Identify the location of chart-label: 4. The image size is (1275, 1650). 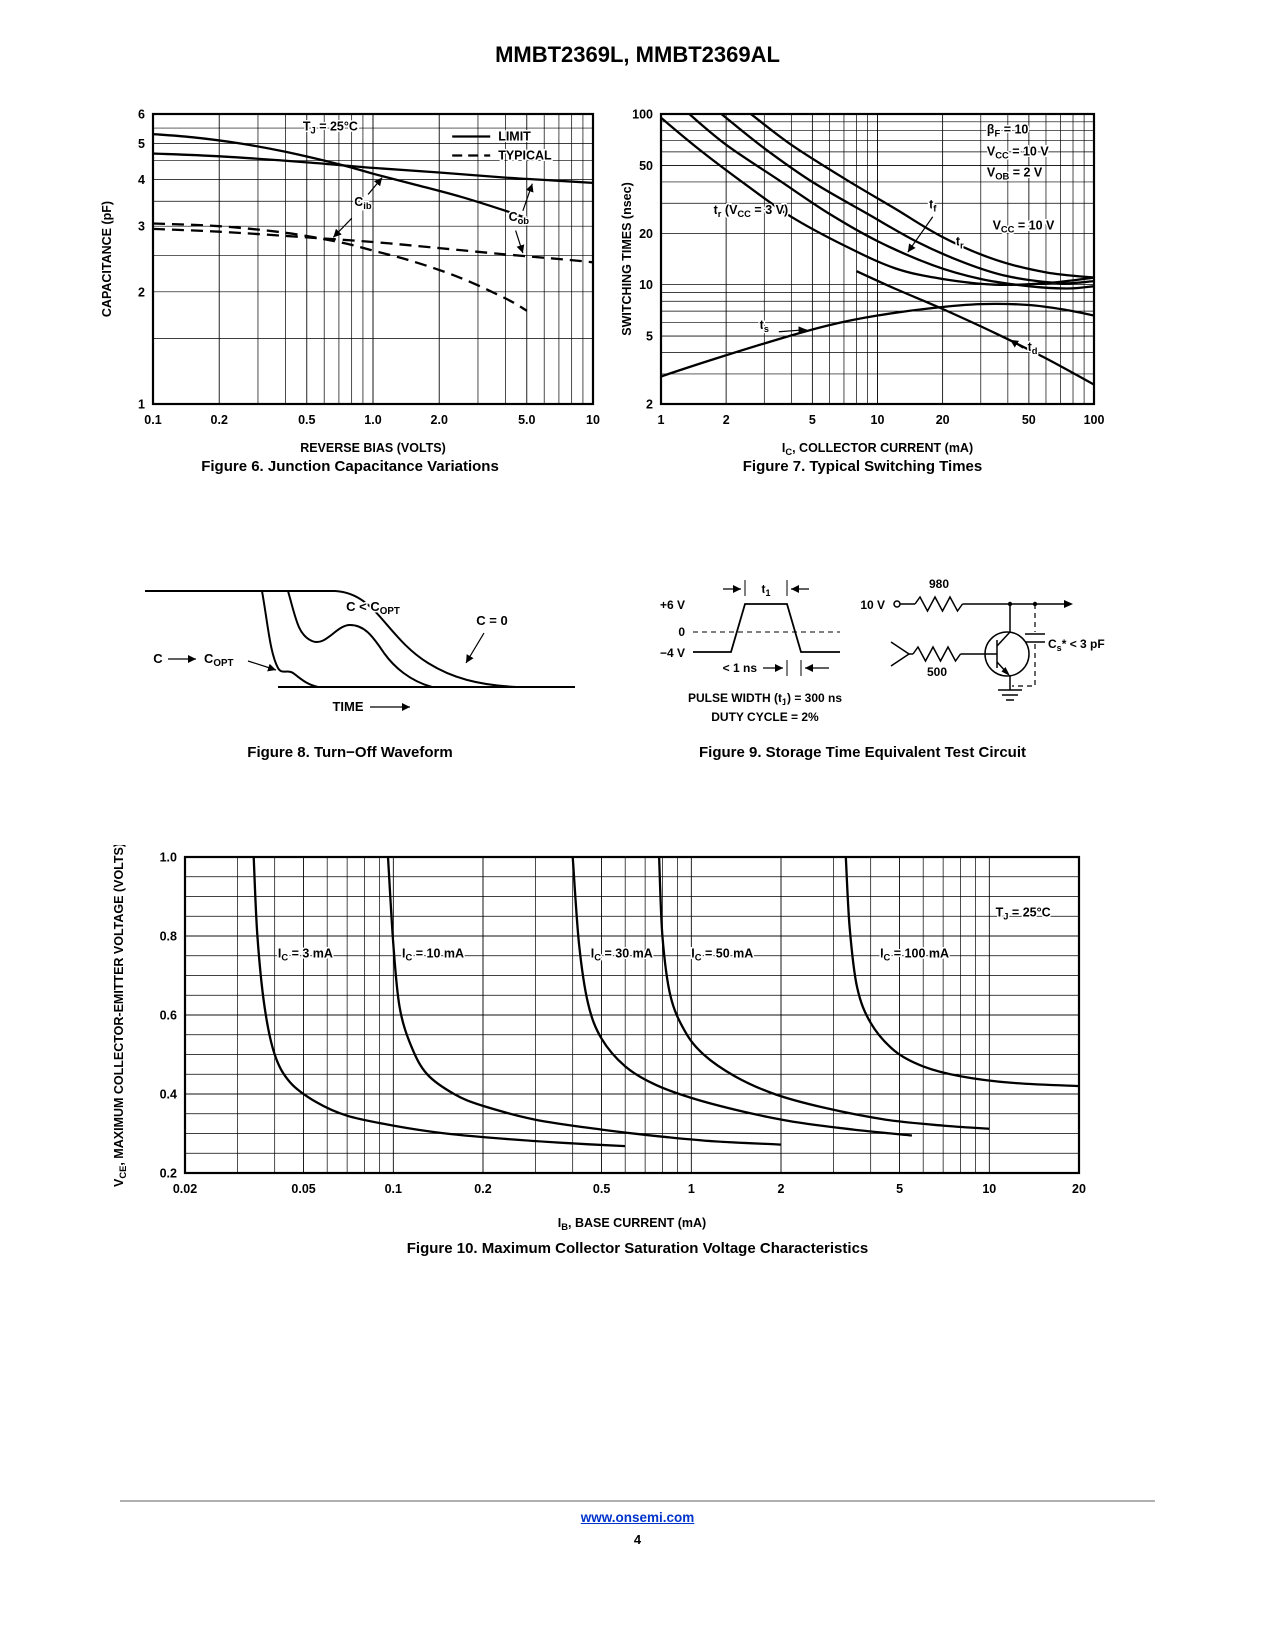
(141, 180).